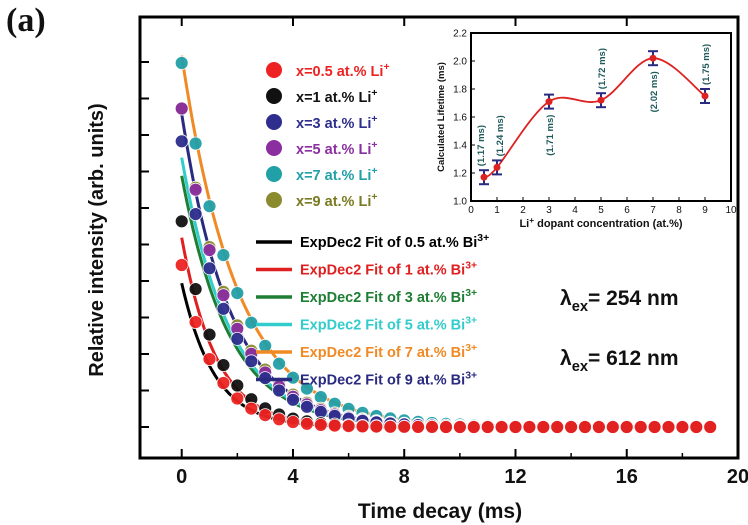 The width and height of the screenshot is (748, 525). Describe the element at coordinates (388, 270) in the screenshot. I see `legend-fit-label: ExpDec2 Fit of 1 at.% Bi3+` at that location.